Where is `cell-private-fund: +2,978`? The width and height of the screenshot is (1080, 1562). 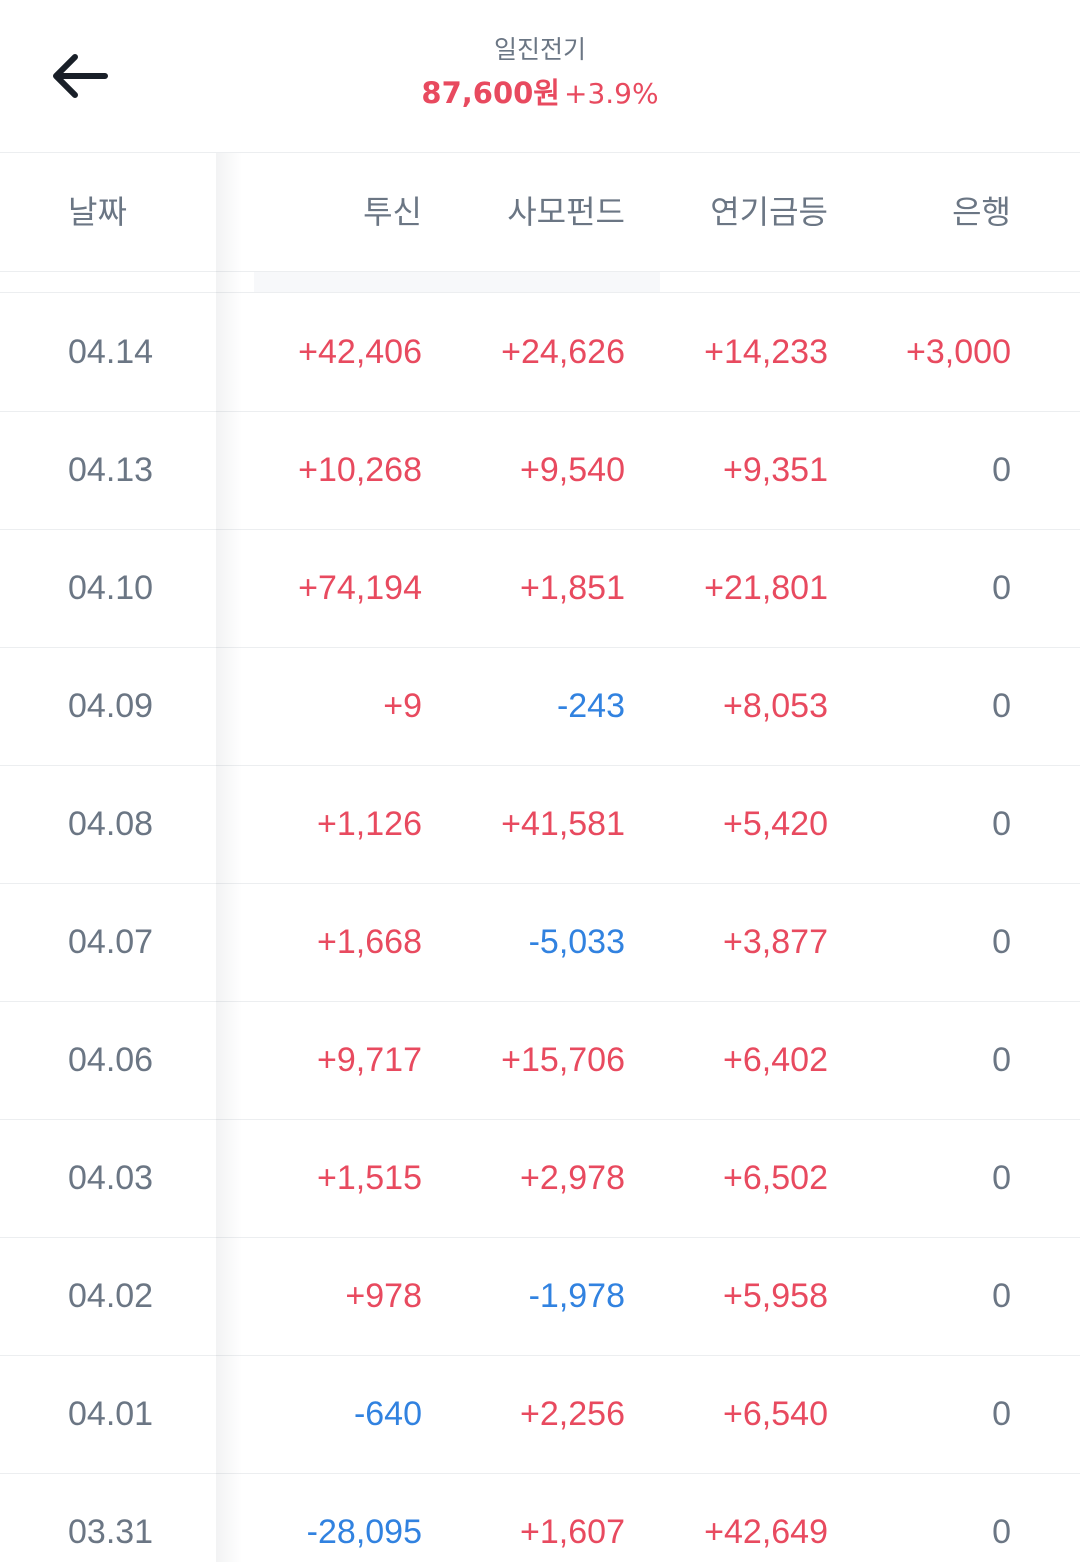
cell-private-fund: +2,978 is located at coordinates (572, 1178).